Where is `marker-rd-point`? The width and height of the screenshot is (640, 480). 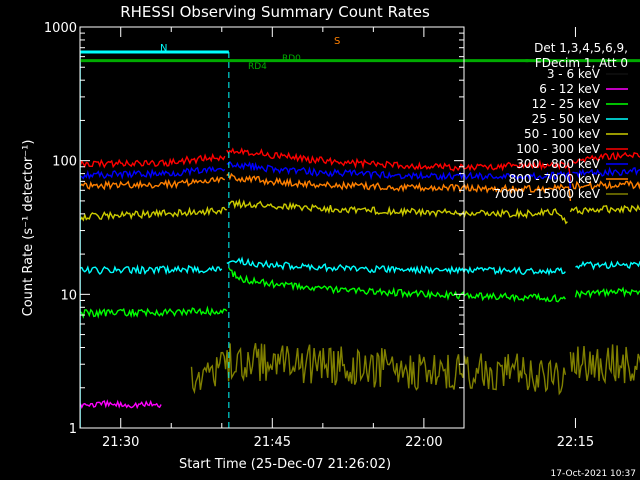
marker-rd-point is located at coordinates (527, 61).